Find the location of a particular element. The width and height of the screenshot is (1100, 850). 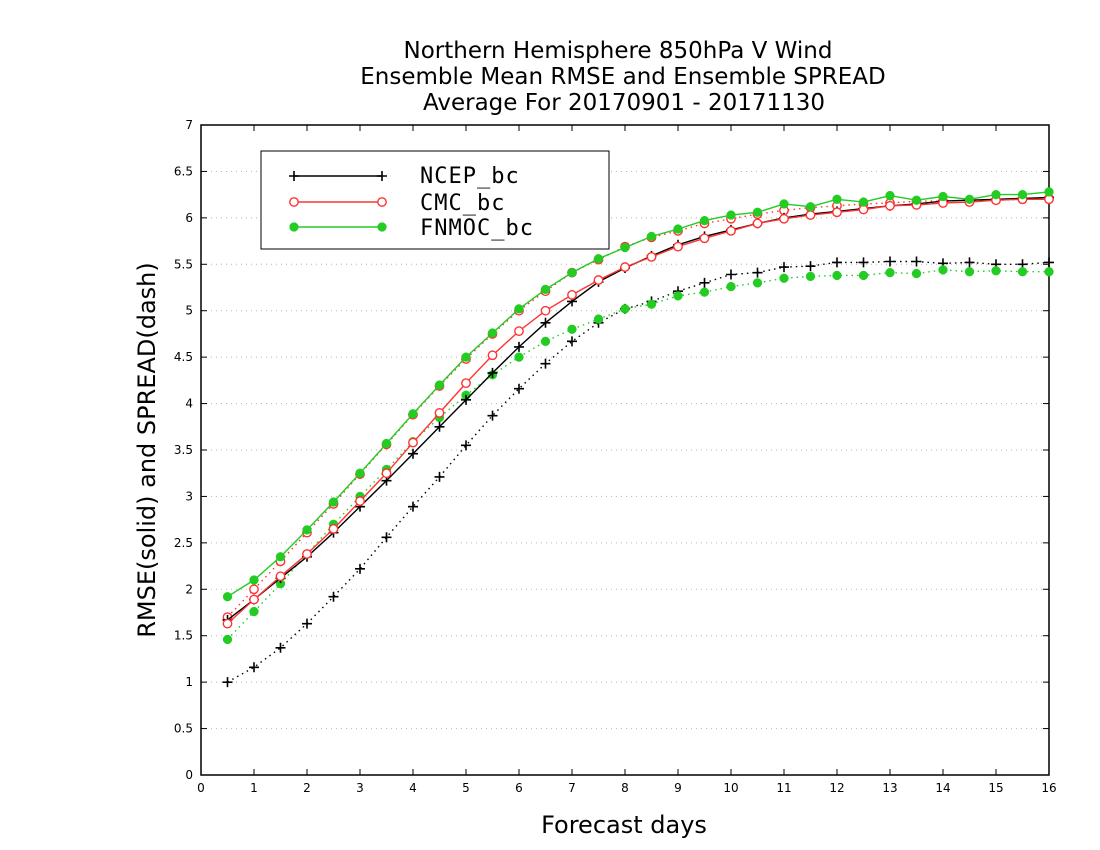

x-tick-label: 6 is located at coordinates (519, 788).